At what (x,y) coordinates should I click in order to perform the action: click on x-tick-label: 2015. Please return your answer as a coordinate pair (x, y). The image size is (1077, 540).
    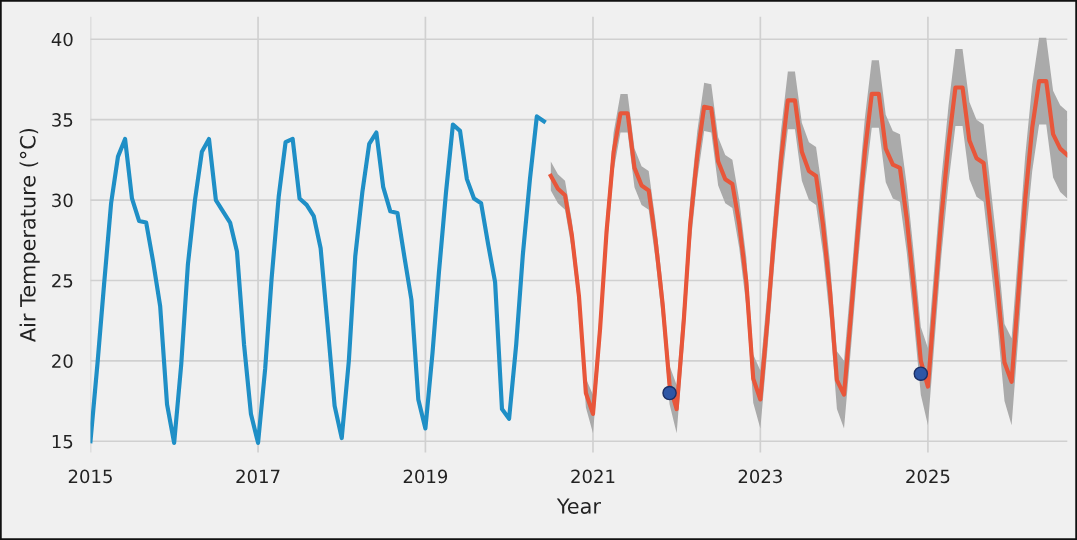
    Looking at the image, I should click on (90, 476).